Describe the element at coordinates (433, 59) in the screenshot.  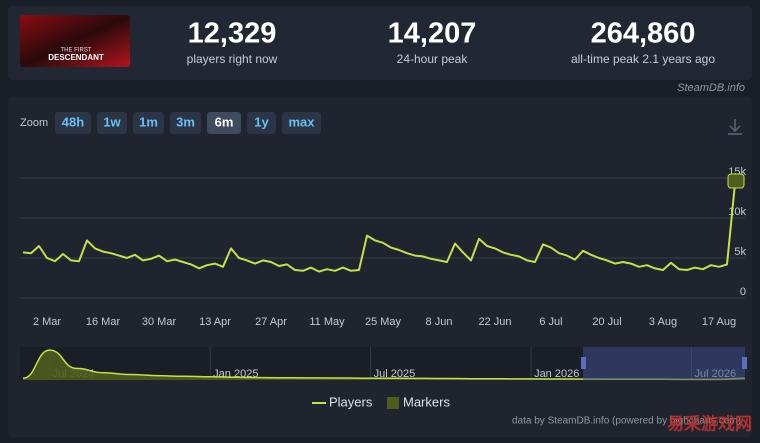
I see `stat-label: 24-hour peak` at that location.